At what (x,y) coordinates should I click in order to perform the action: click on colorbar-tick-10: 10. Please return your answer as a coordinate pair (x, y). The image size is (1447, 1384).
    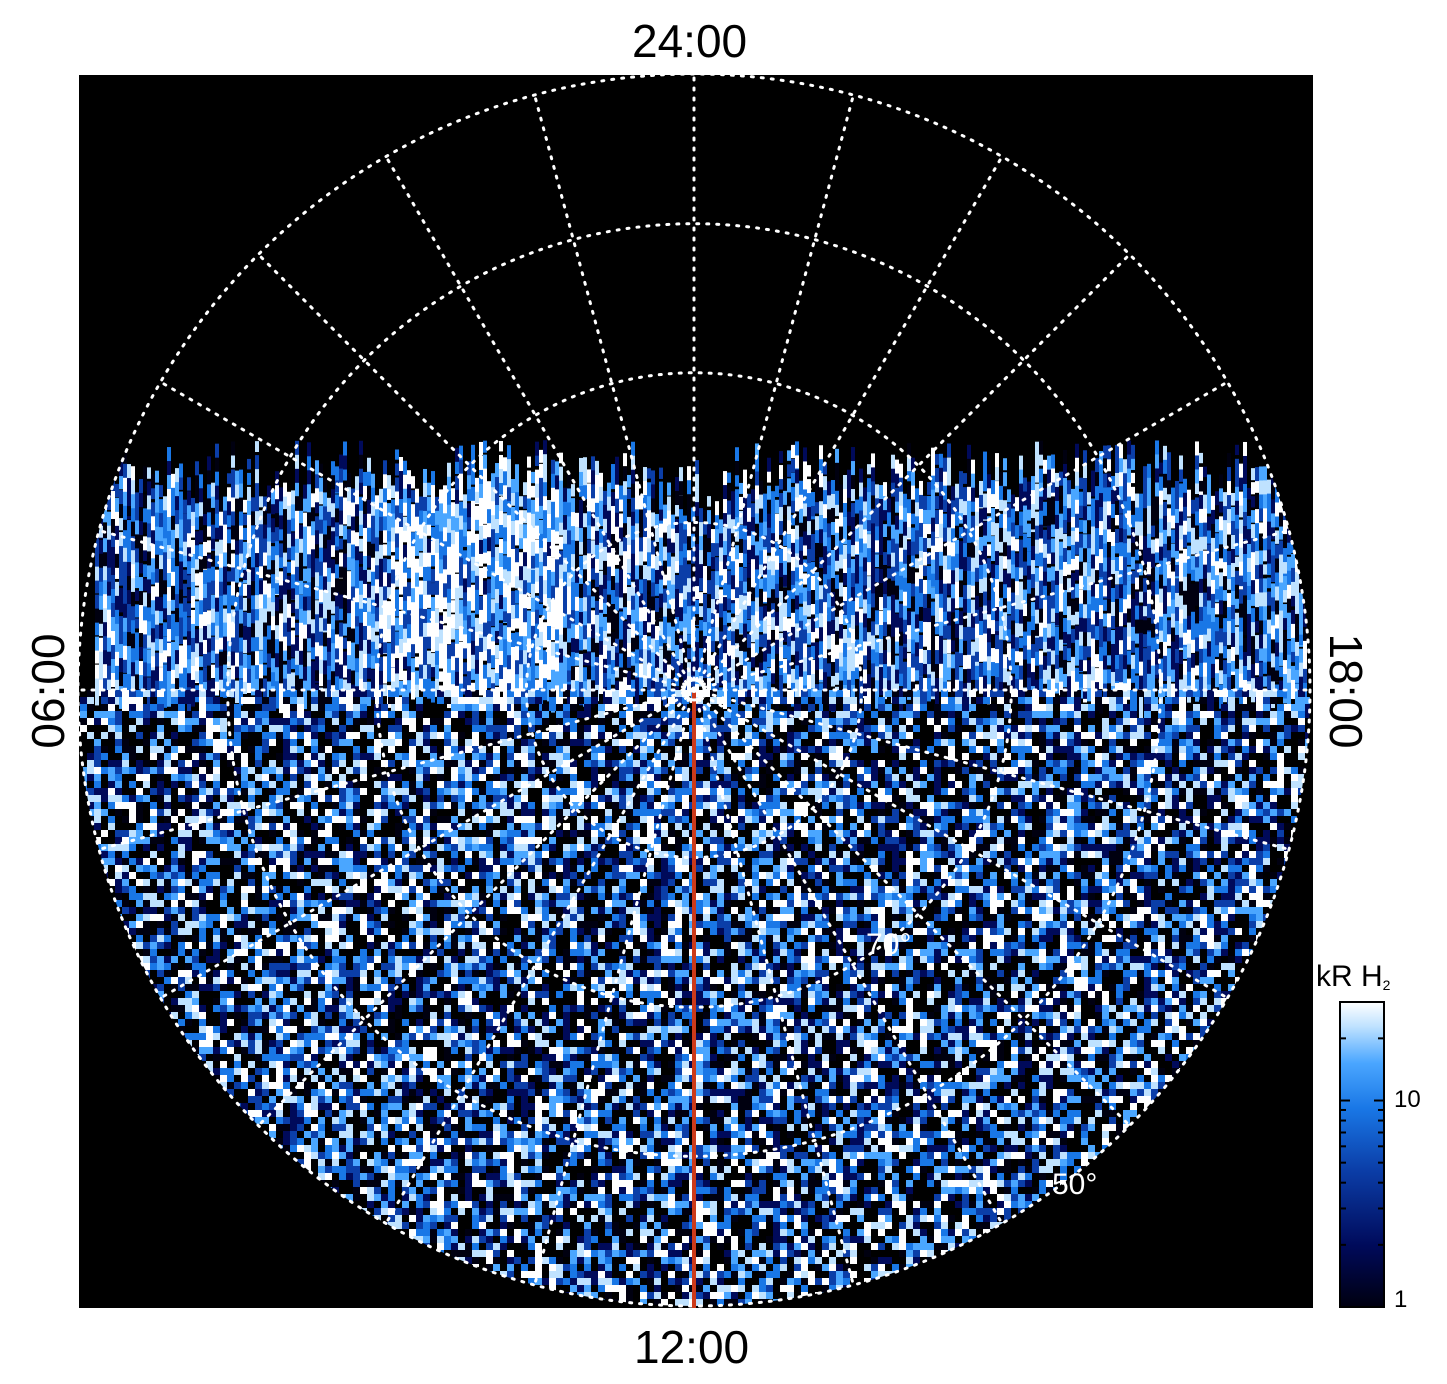
    Looking at the image, I should click on (1407, 1100).